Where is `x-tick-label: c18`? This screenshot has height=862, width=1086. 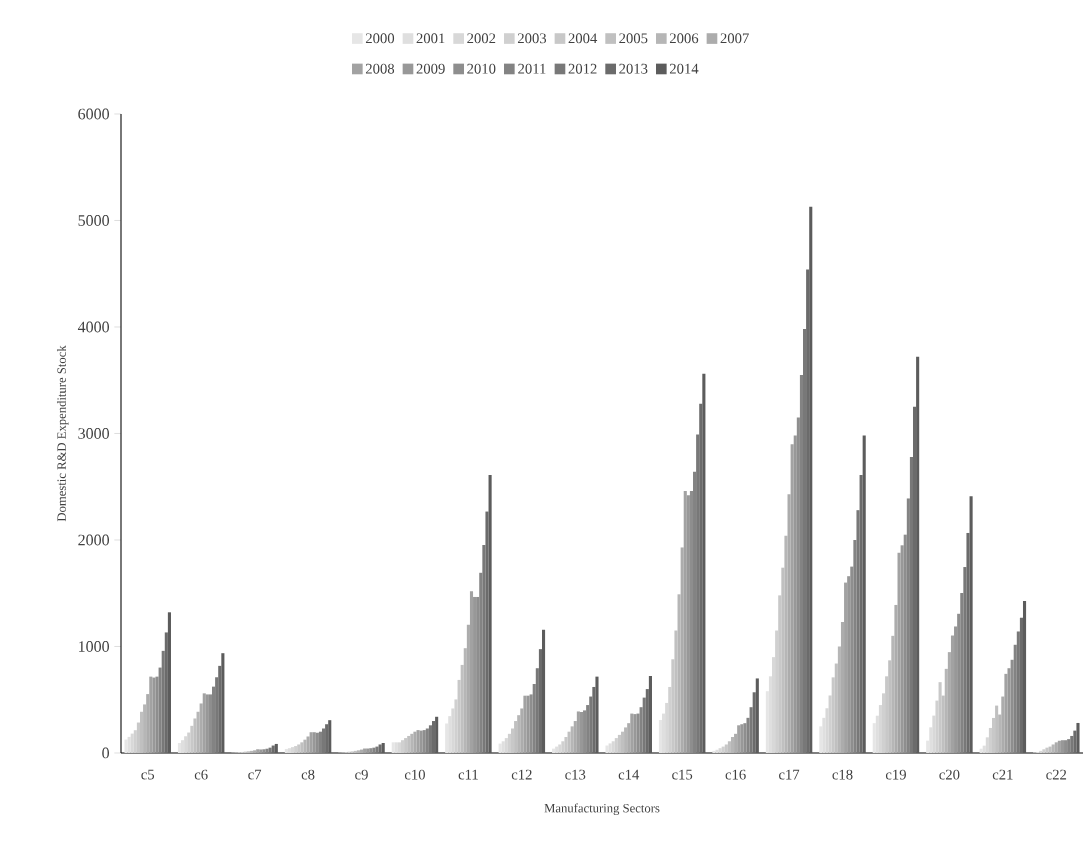 x-tick-label: c18 is located at coordinates (842, 774).